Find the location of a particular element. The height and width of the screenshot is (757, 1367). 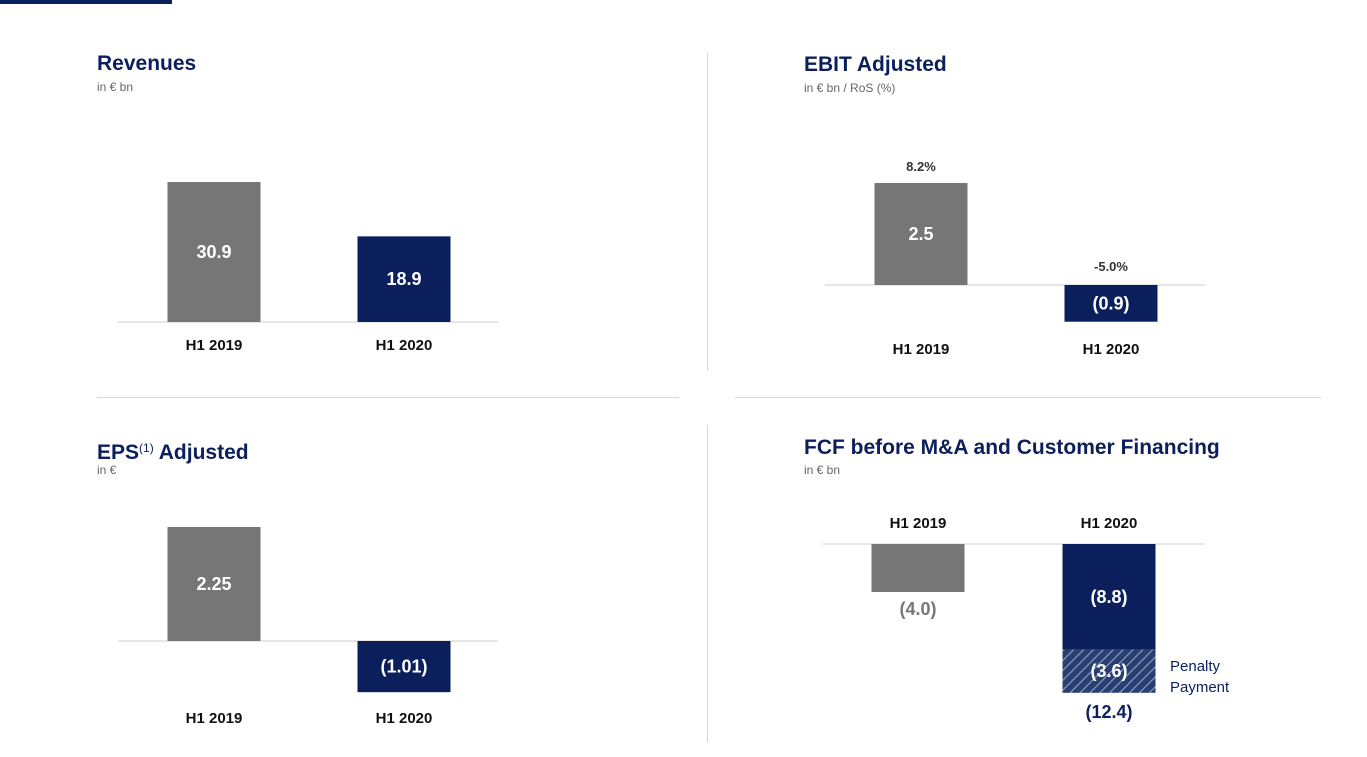

fcf-title: FCF before M&A and Customer Financing is located at coordinates (1012, 447).